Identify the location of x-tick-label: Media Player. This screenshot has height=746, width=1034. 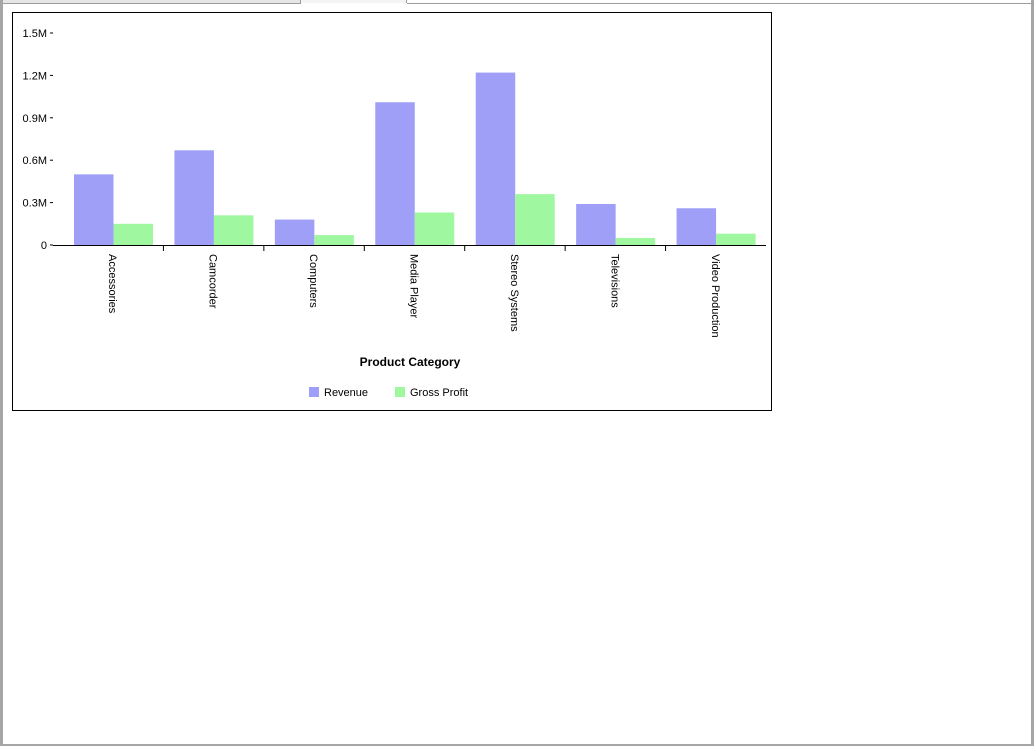
(414, 286).